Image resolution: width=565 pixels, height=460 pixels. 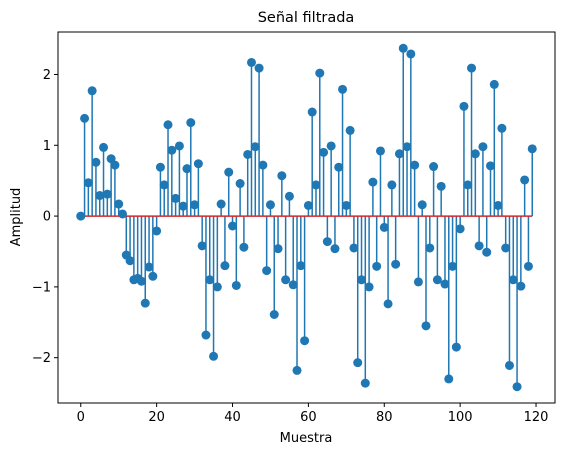 I want to click on x-tick-label: 0, so click(x=81, y=417).